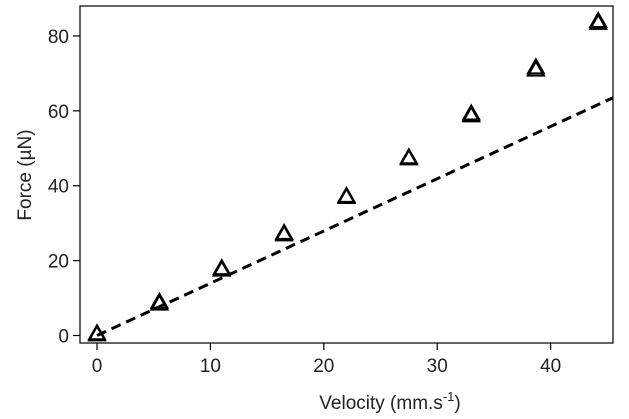  I want to click on y-tick-label: 0, so click(63, 337).